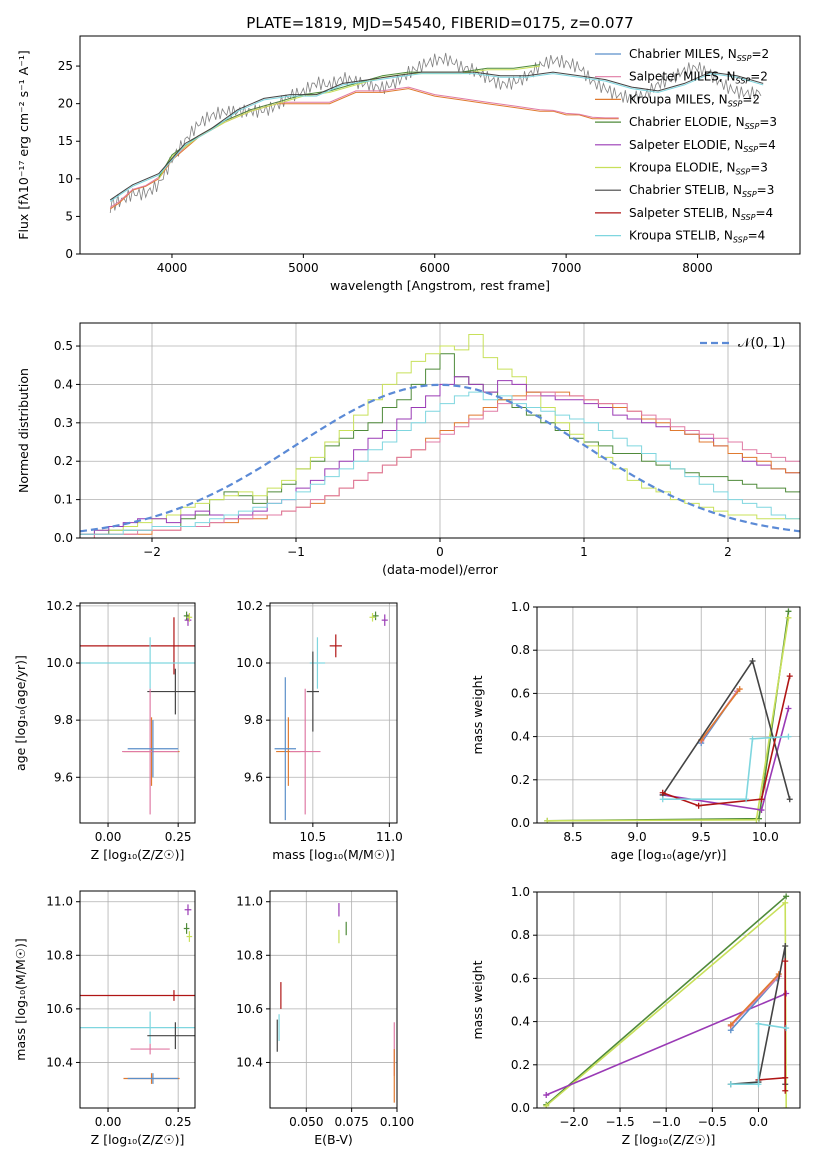 The image size is (819, 1170). I want to click on weight_vs_Z-frame, so click(668, 1000).